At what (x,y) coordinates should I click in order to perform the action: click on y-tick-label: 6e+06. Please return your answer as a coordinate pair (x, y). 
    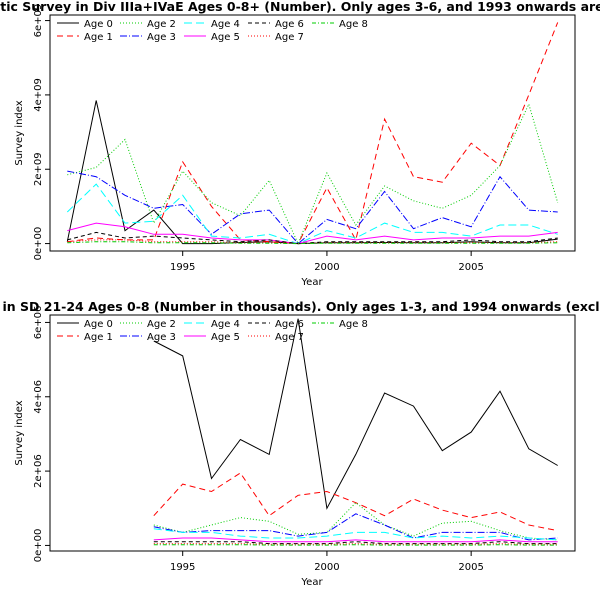
    Looking at the image, I should click on (38, 323).